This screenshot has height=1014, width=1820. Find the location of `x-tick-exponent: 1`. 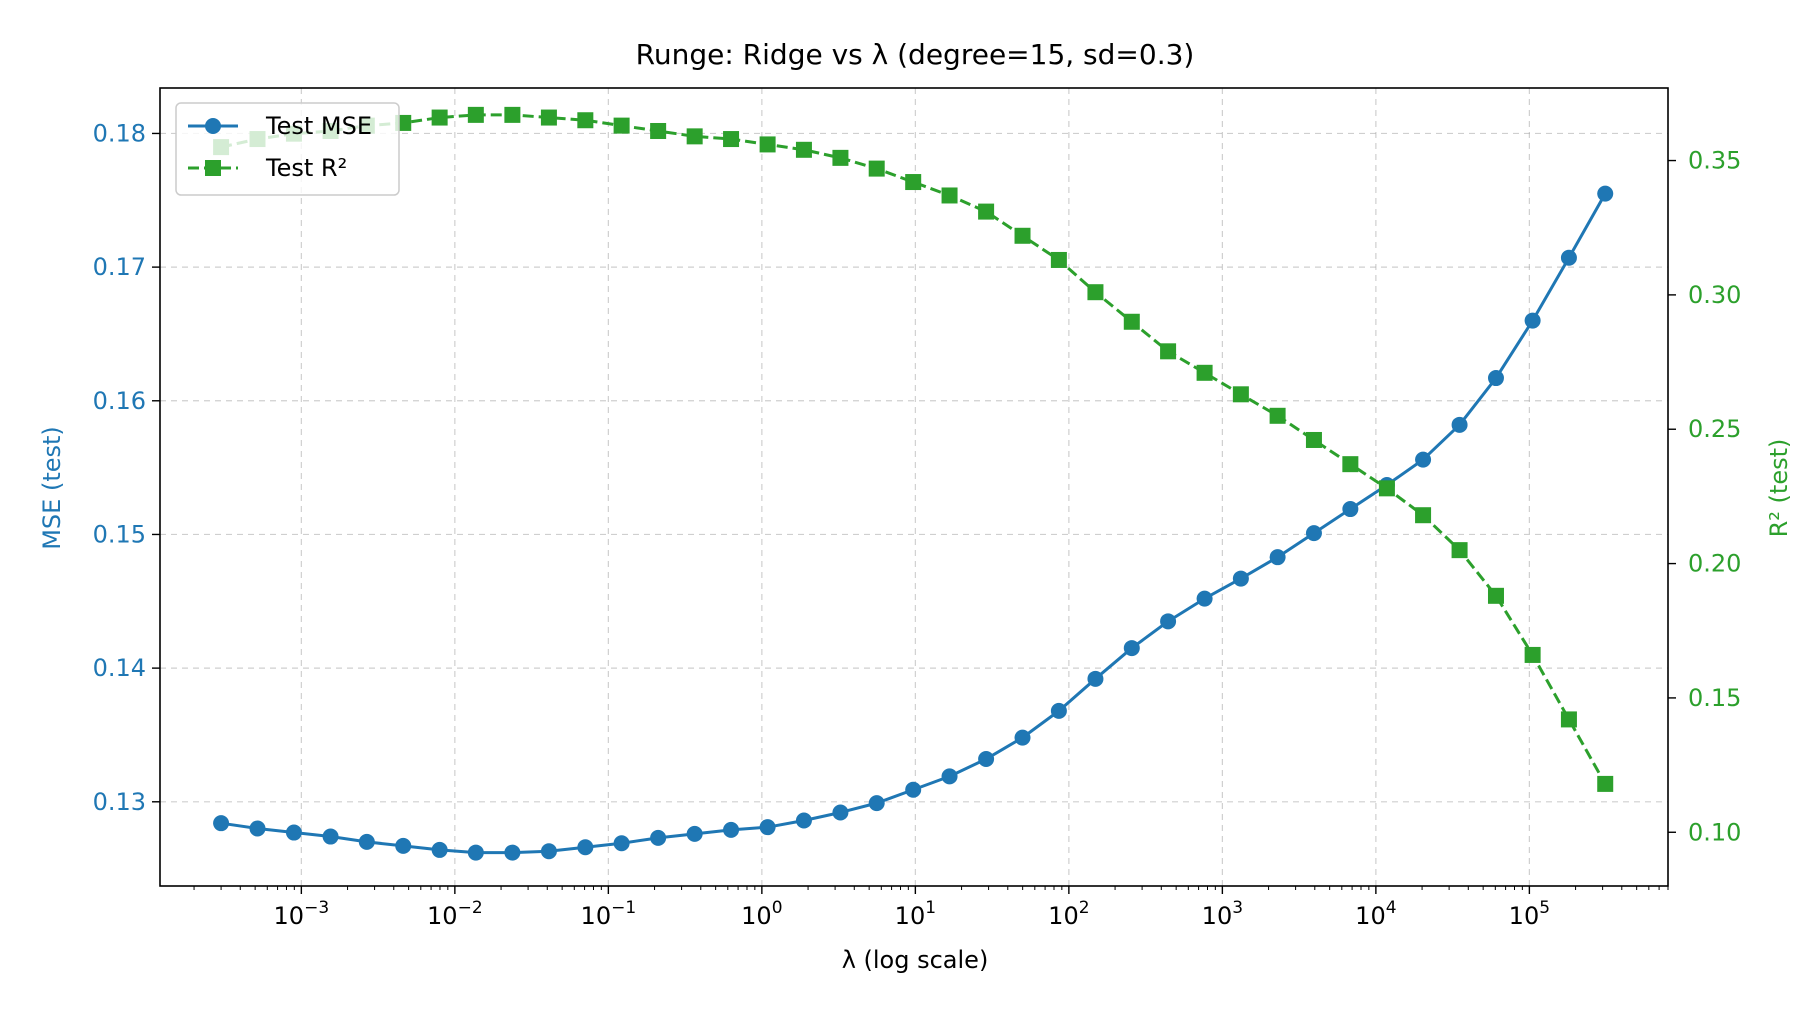

x-tick-exponent: 1 is located at coordinates (930, 908).